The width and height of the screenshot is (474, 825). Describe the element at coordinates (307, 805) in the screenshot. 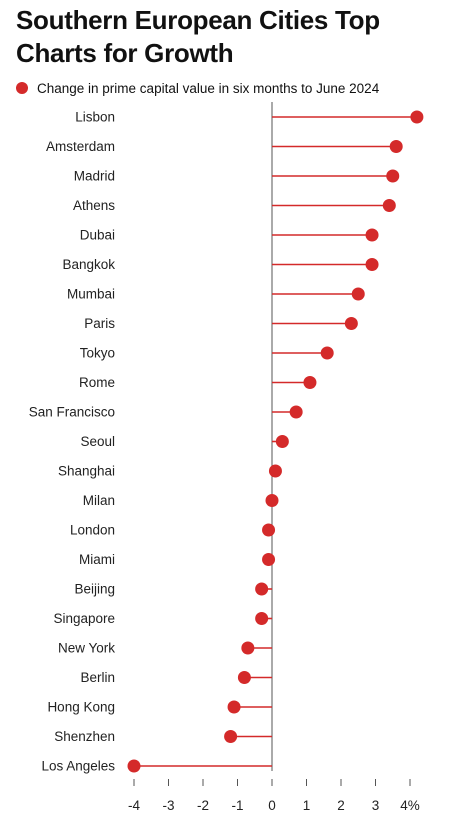

I see `x-tick-label: 1` at that location.